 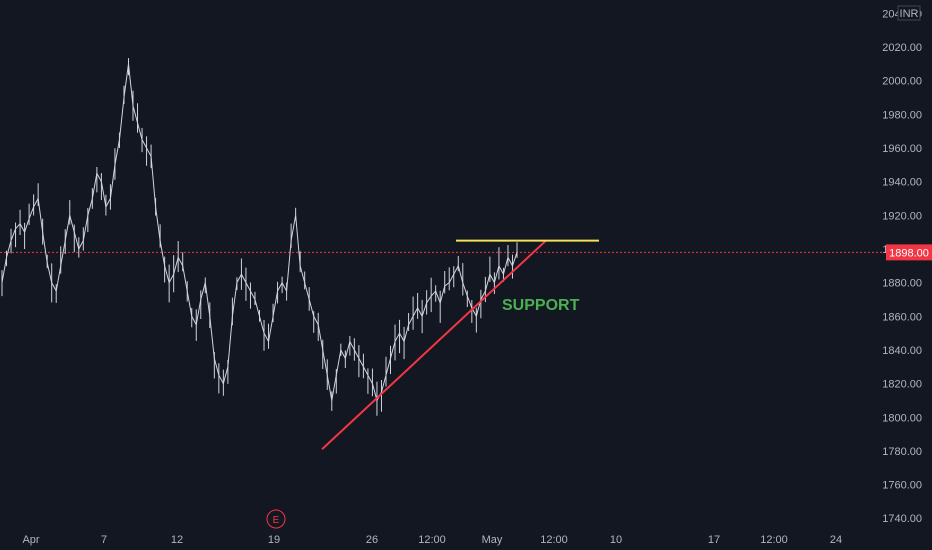 What do you see at coordinates (902, 351) in the screenshot?
I see `price-axis-label: 1840.00` at bounding box center [902, 351].